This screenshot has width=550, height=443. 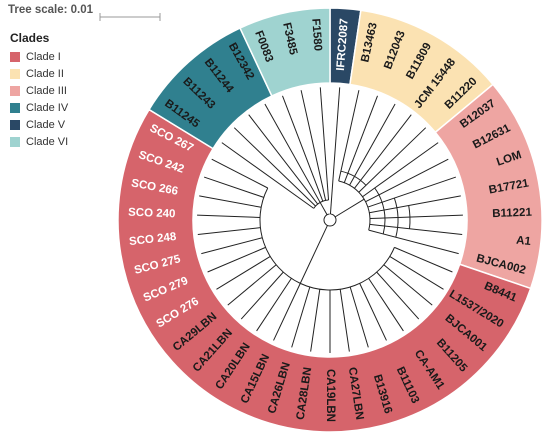 What do you see at coordinates (46, 90) in the screenshot?
I see `legend-label: Clade III` at bounding box center [46, 90].